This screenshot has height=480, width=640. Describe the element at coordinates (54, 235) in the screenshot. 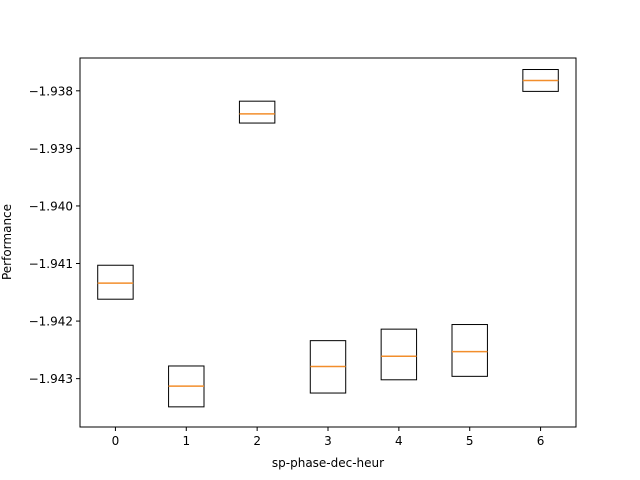

I see `y-axis-ticks: −1.938 −1.939 −1.940 −1.941 −1.942 −1.943` at that location.